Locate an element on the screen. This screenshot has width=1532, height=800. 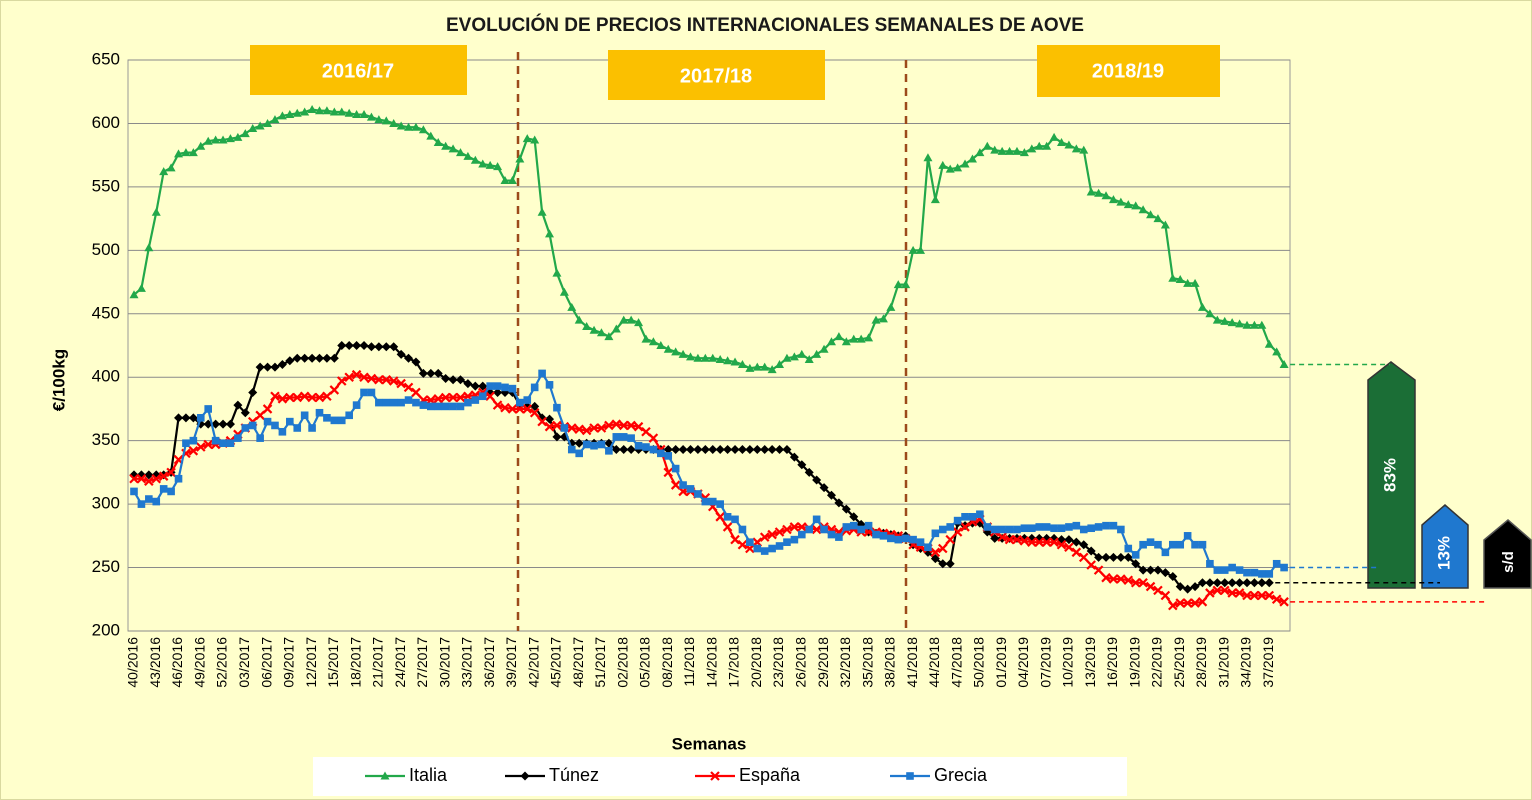
x-tick-label: 45/2017 is located at coordinates (556, 662).